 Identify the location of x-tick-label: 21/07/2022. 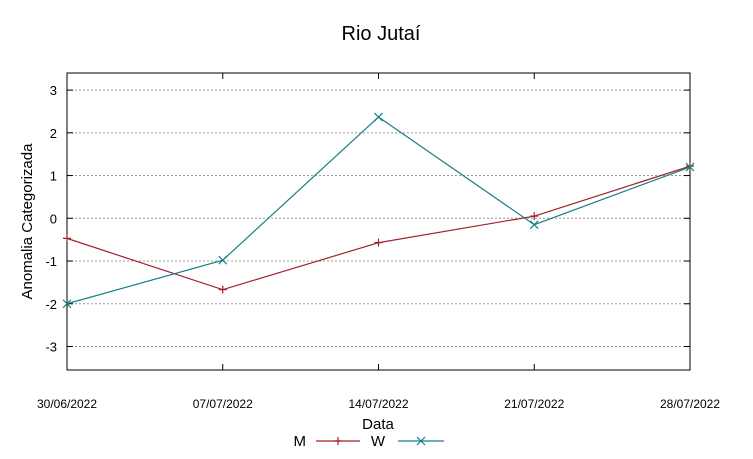
(534, 404).